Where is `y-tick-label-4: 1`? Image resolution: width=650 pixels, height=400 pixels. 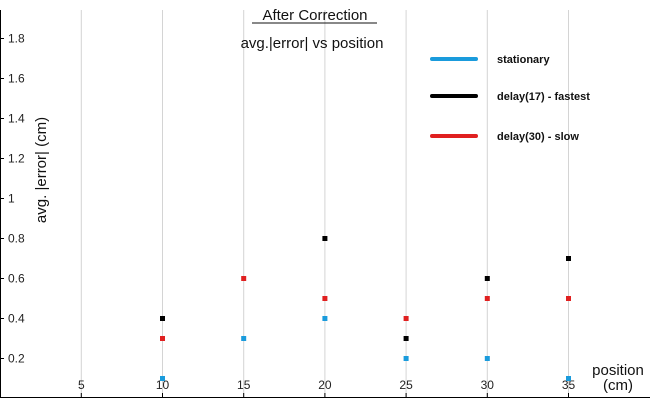 y-tick-label-4: 1 is located at coordinates (11, 199).